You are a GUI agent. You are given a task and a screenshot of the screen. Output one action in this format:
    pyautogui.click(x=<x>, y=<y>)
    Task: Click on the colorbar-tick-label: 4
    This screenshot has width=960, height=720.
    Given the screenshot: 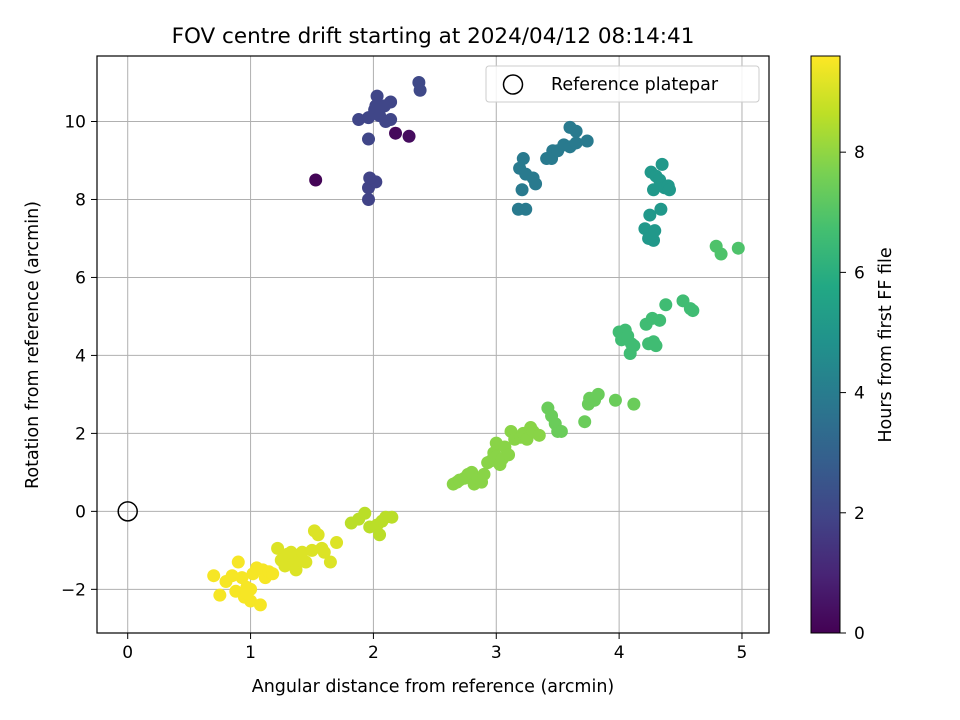 What is the action you would take?
    pyautogui.click(x=859, y=394)
    